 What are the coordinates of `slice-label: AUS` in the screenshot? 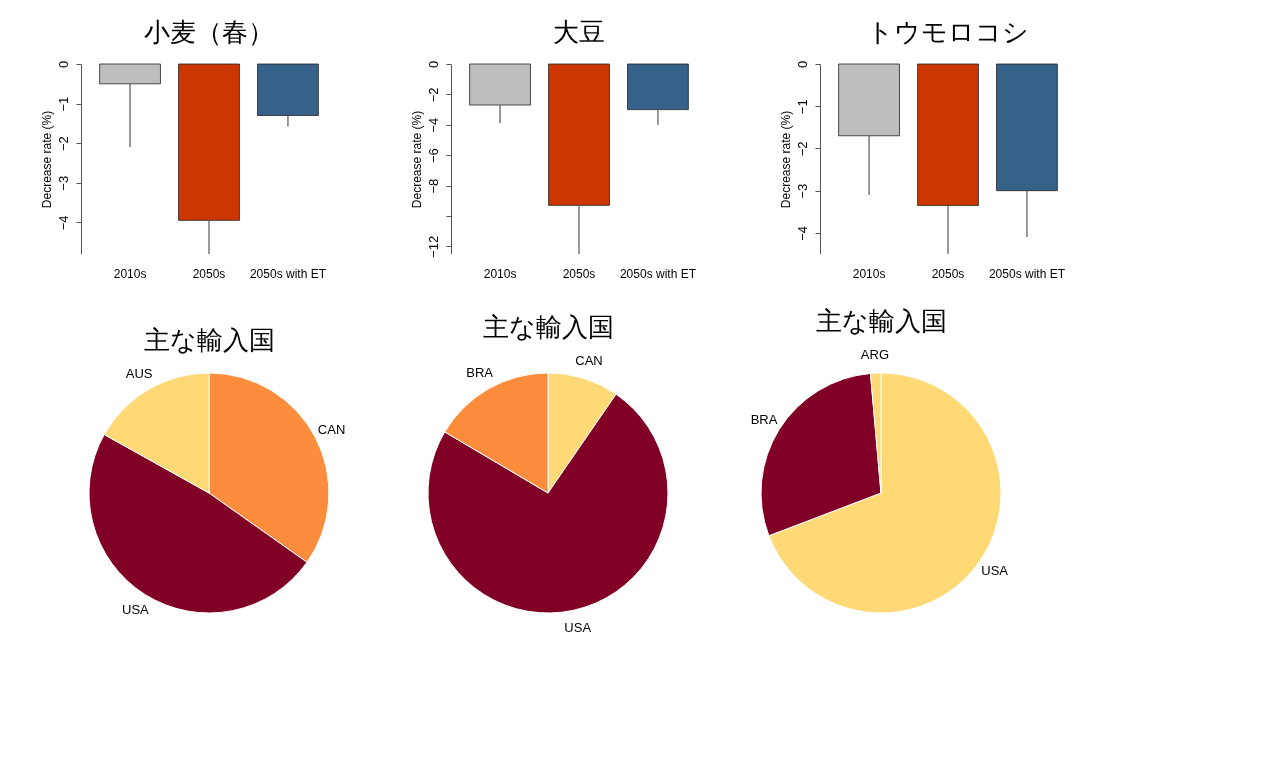 It's located at (139, 373).